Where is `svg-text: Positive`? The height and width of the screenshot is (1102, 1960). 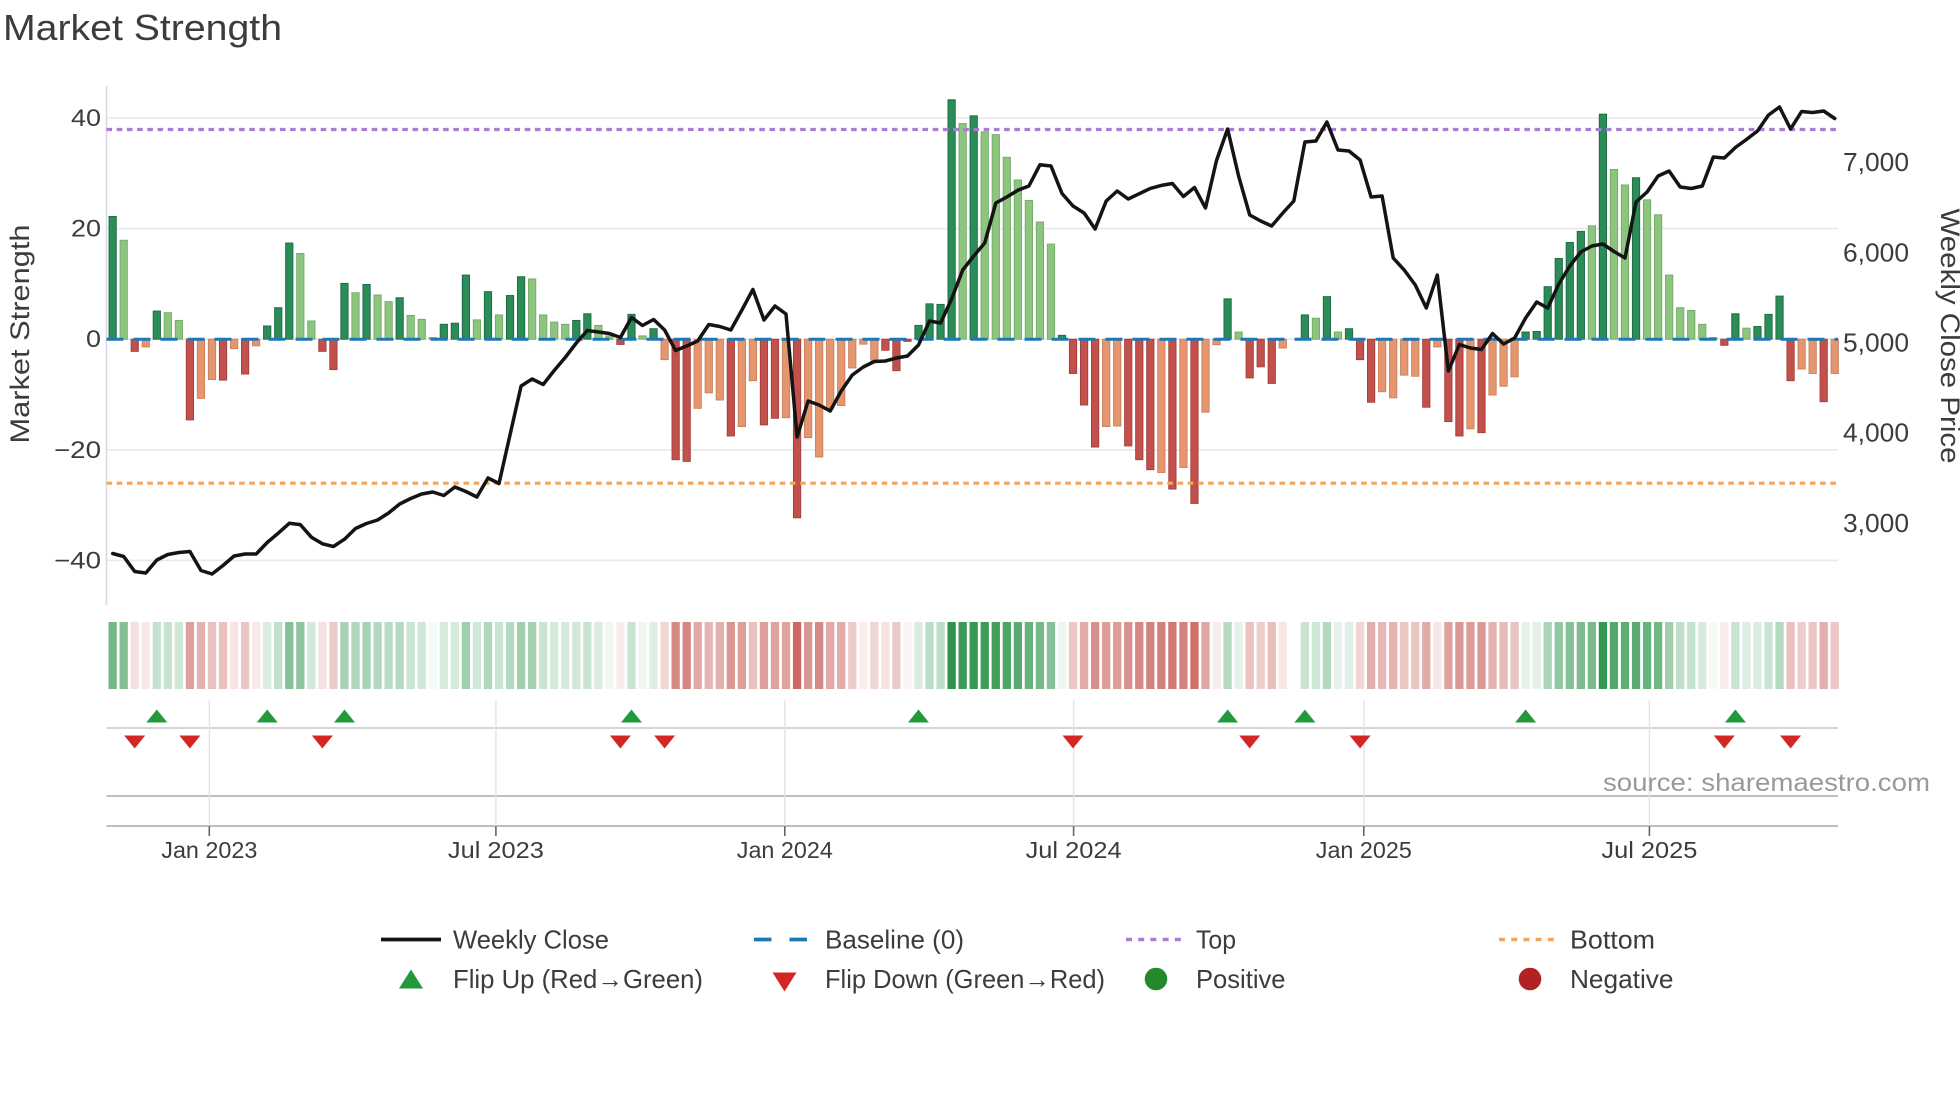 svg-text: Positive is located at coordinates (1241, 979).